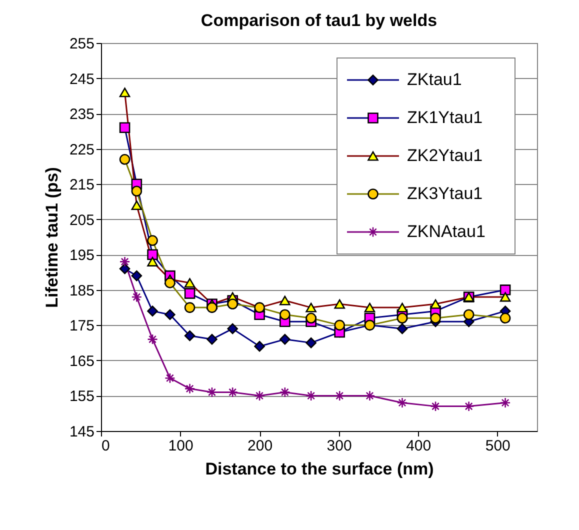 Image resolution: width=579 pixels, height=530 pixels. Describe the element at coordinates (339, 446) in the screenshot. I see `x-tick-label: 300` at that location.